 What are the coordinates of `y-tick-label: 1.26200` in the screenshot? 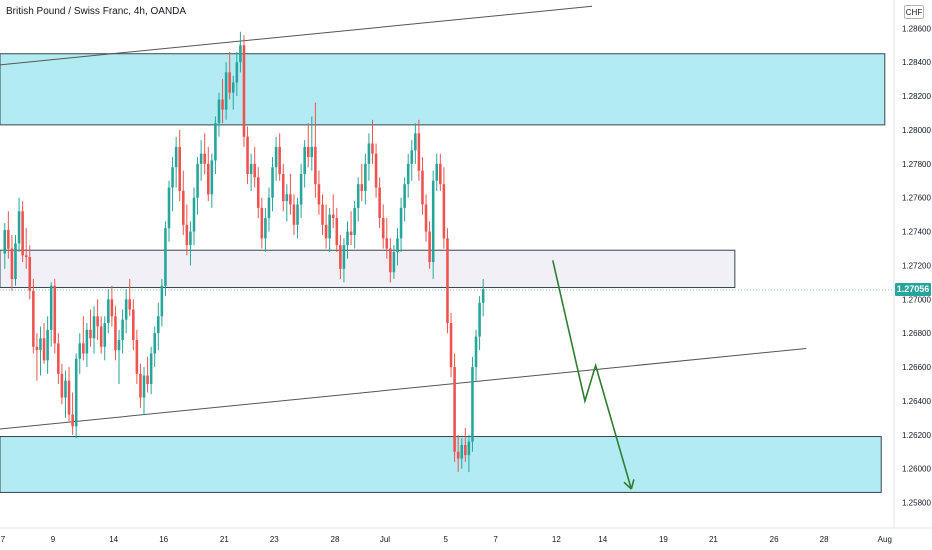 It's located at (916, 435).